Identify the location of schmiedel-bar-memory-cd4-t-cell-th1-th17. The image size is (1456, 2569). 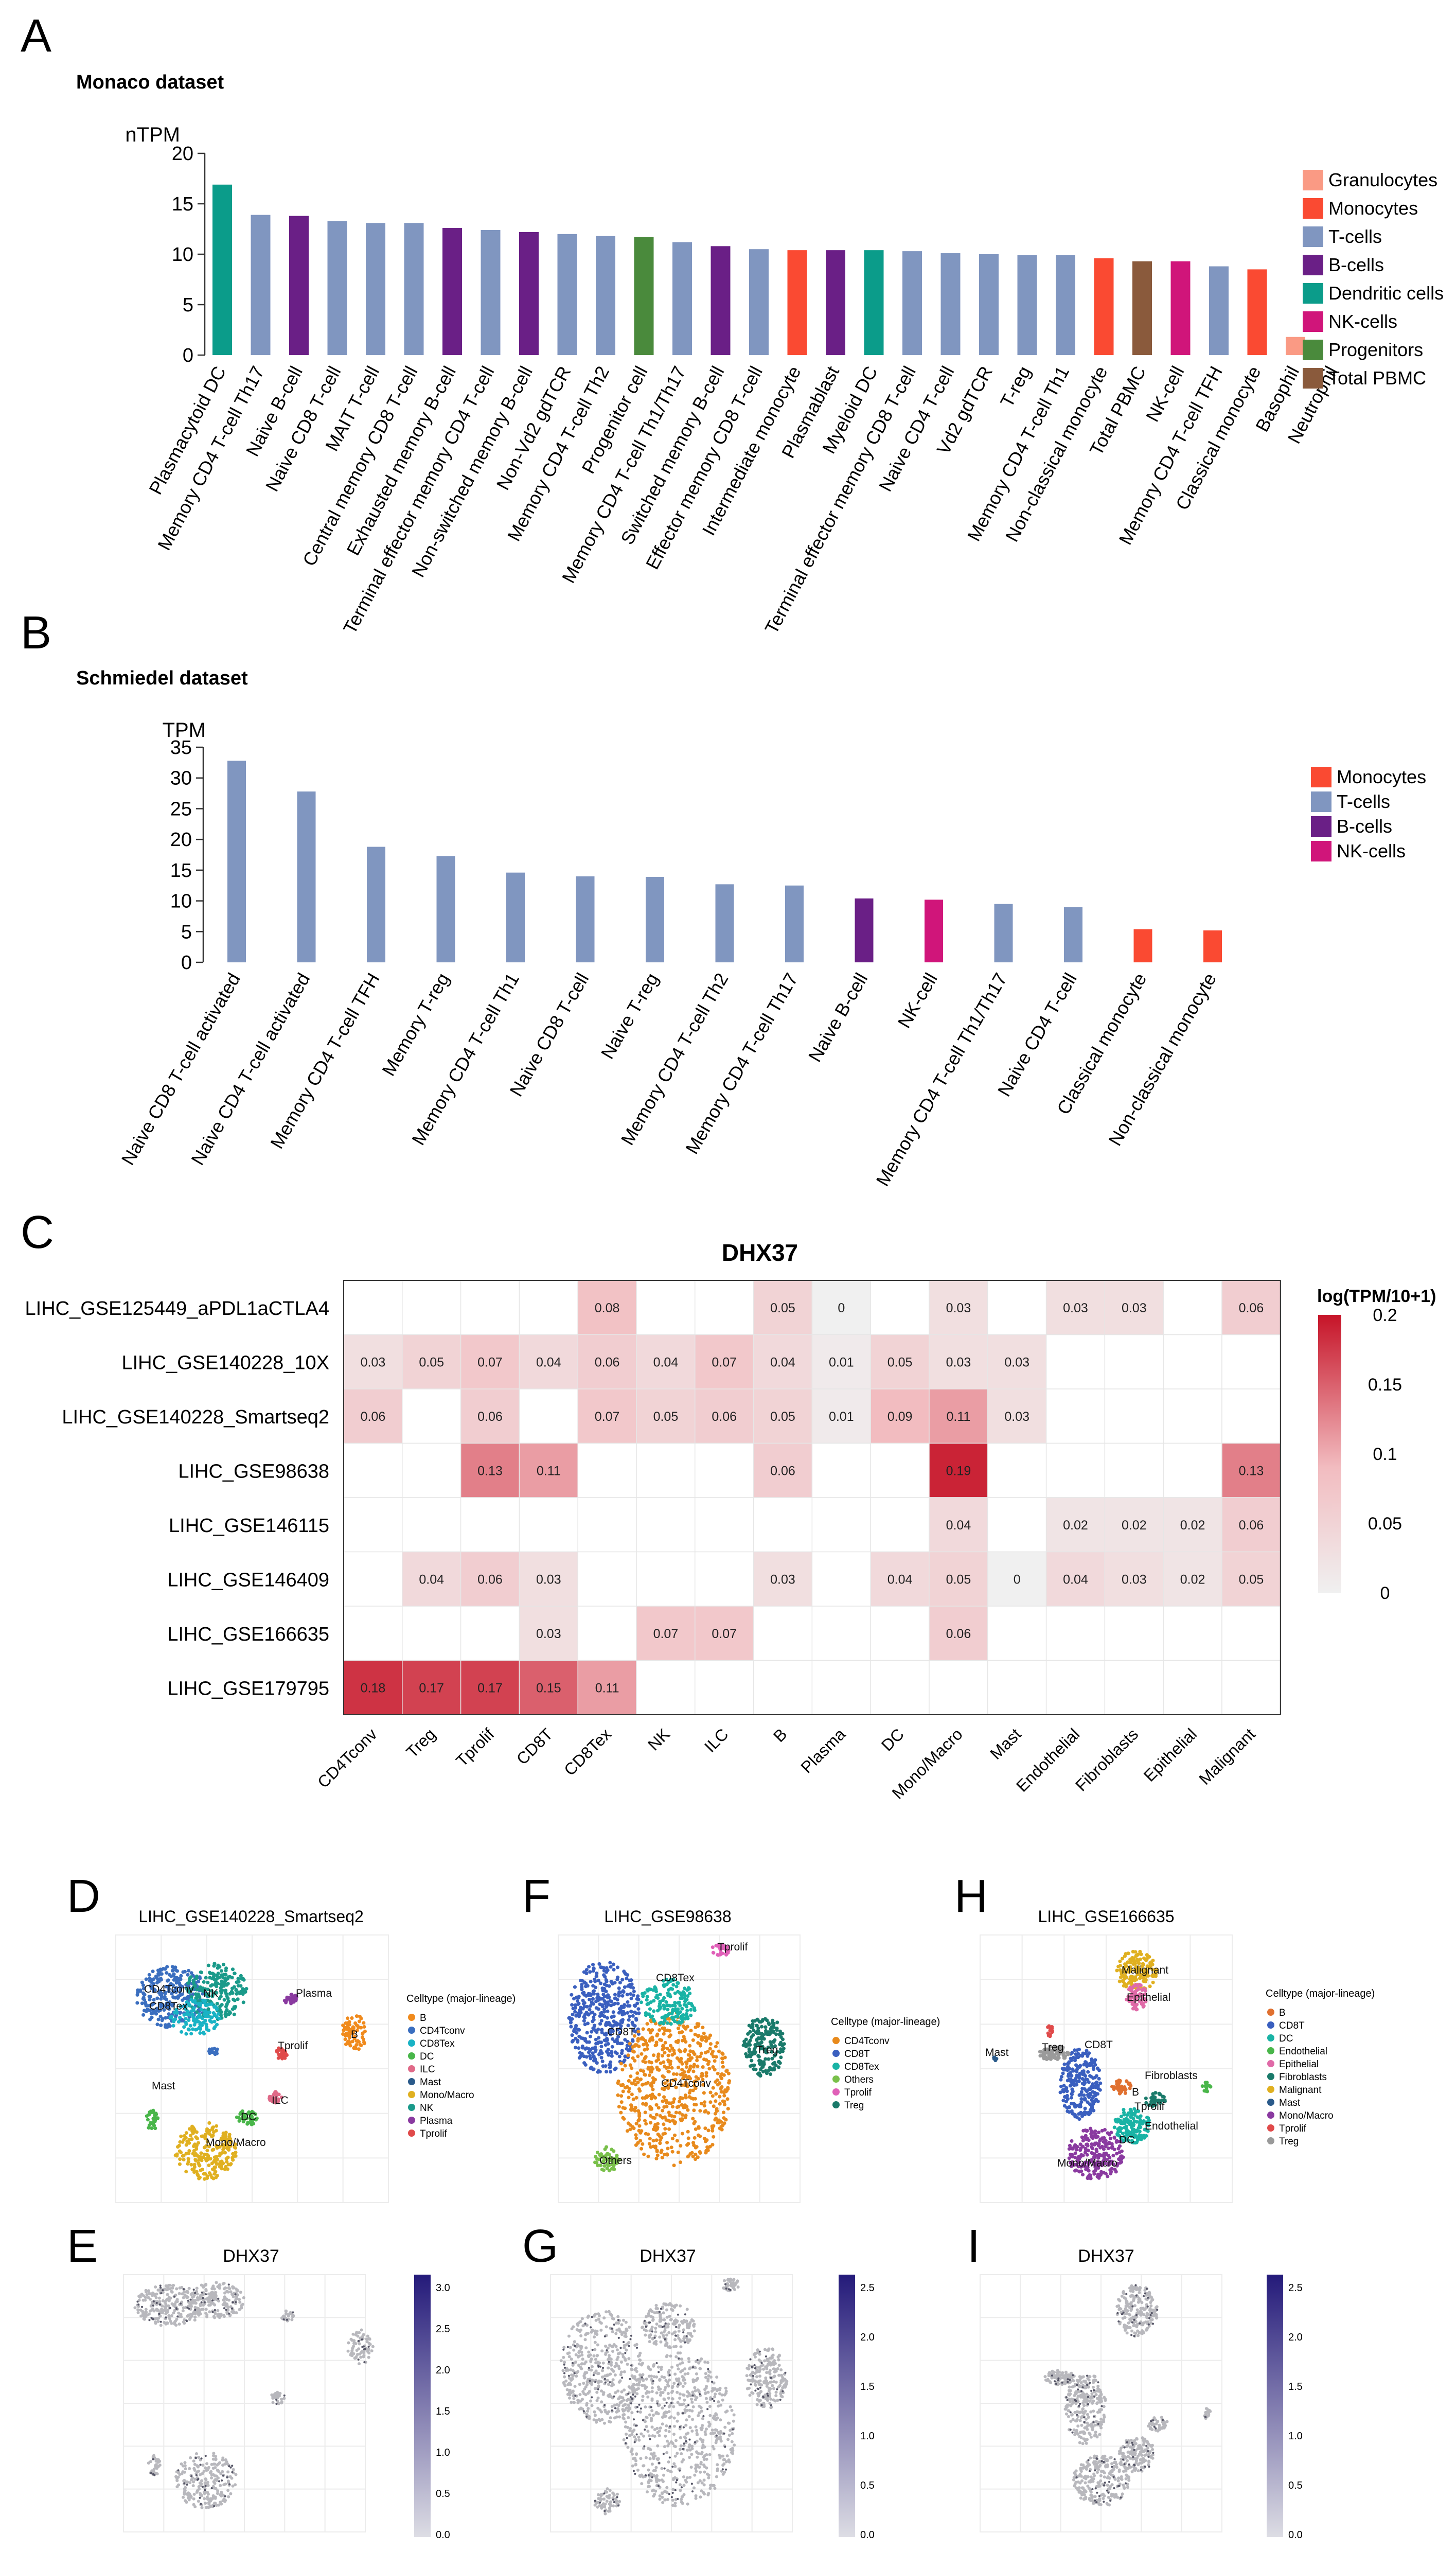
(1003, 933).